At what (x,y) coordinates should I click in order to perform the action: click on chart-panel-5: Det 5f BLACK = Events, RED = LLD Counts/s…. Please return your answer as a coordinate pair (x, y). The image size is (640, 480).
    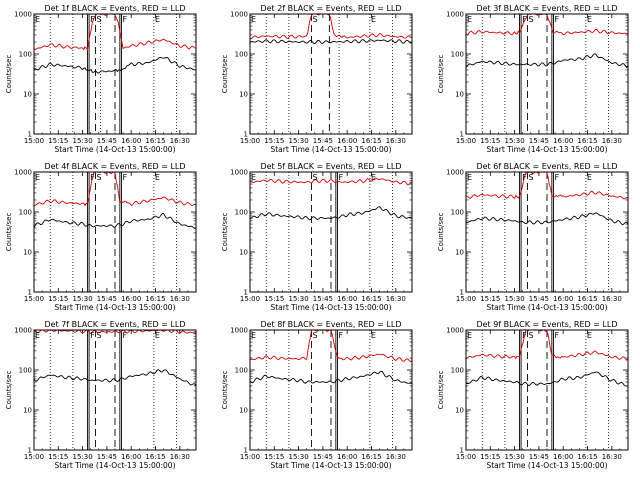
    Looking at the image, I should click on (317, 237).